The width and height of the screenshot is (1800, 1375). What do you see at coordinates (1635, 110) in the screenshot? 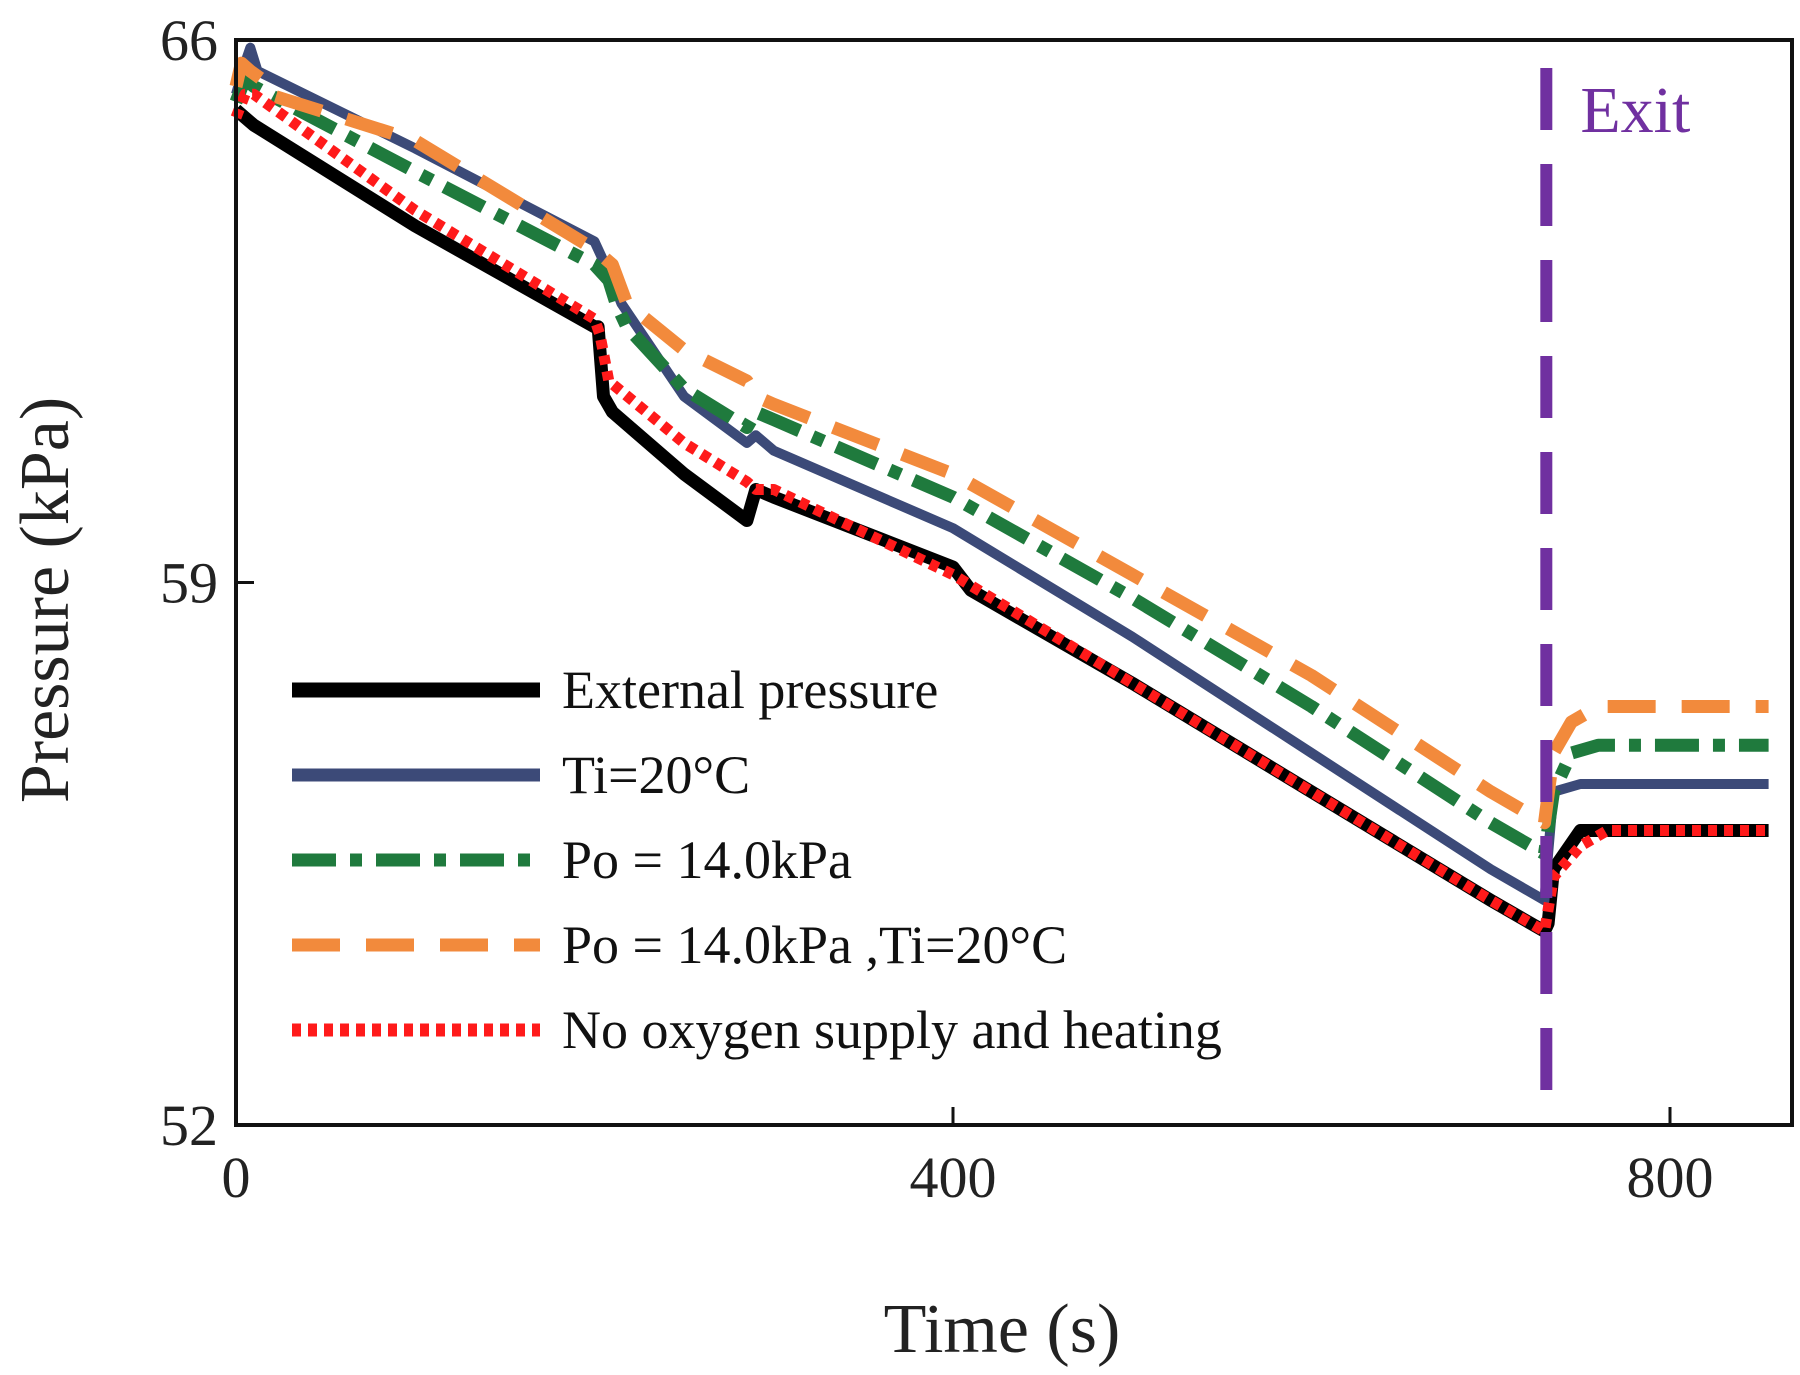
I see `exit-label: Exit` at bounding box center [1635, 110].